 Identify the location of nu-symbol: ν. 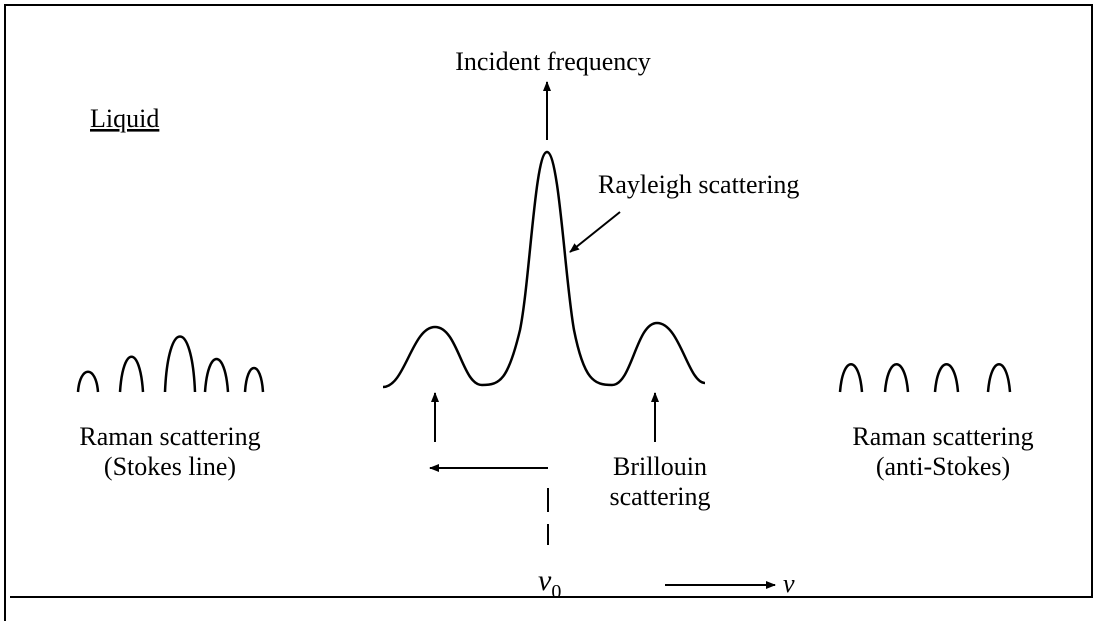
(545, 580).